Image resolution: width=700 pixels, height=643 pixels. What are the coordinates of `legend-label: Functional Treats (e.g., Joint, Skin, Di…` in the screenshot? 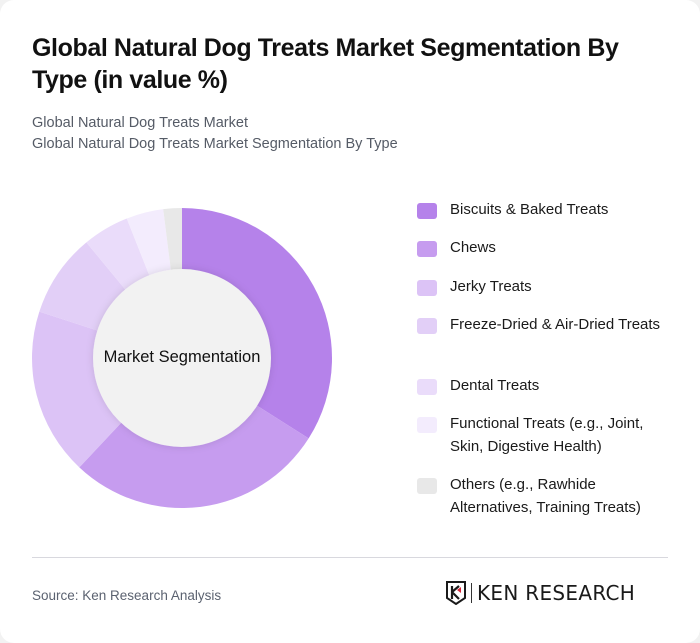 It's located at (547, 435).